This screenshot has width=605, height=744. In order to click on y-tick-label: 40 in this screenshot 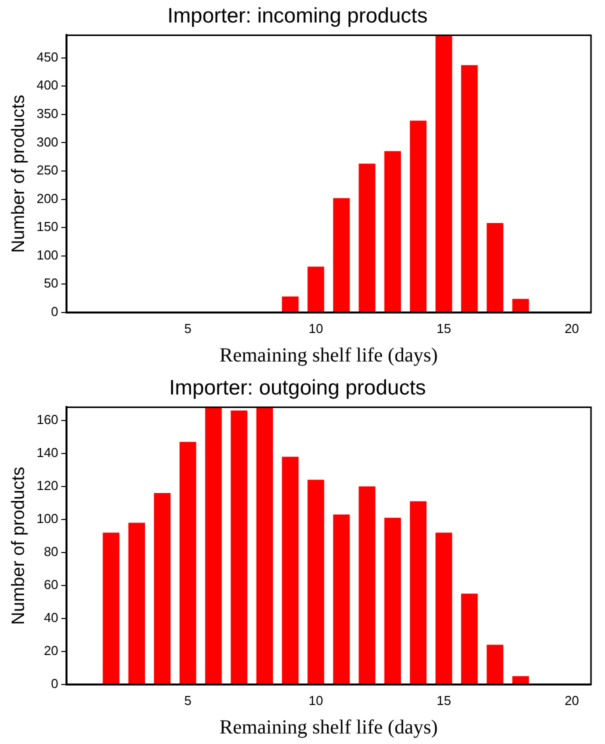, I will do `click(51, 617)`.